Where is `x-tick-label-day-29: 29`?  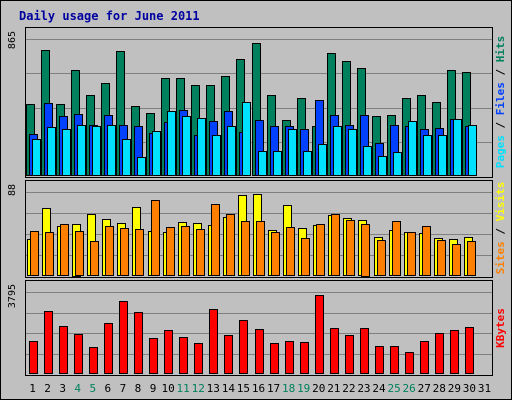
x-tick-label-day-29: 29 is located at coordinates (454, 388).